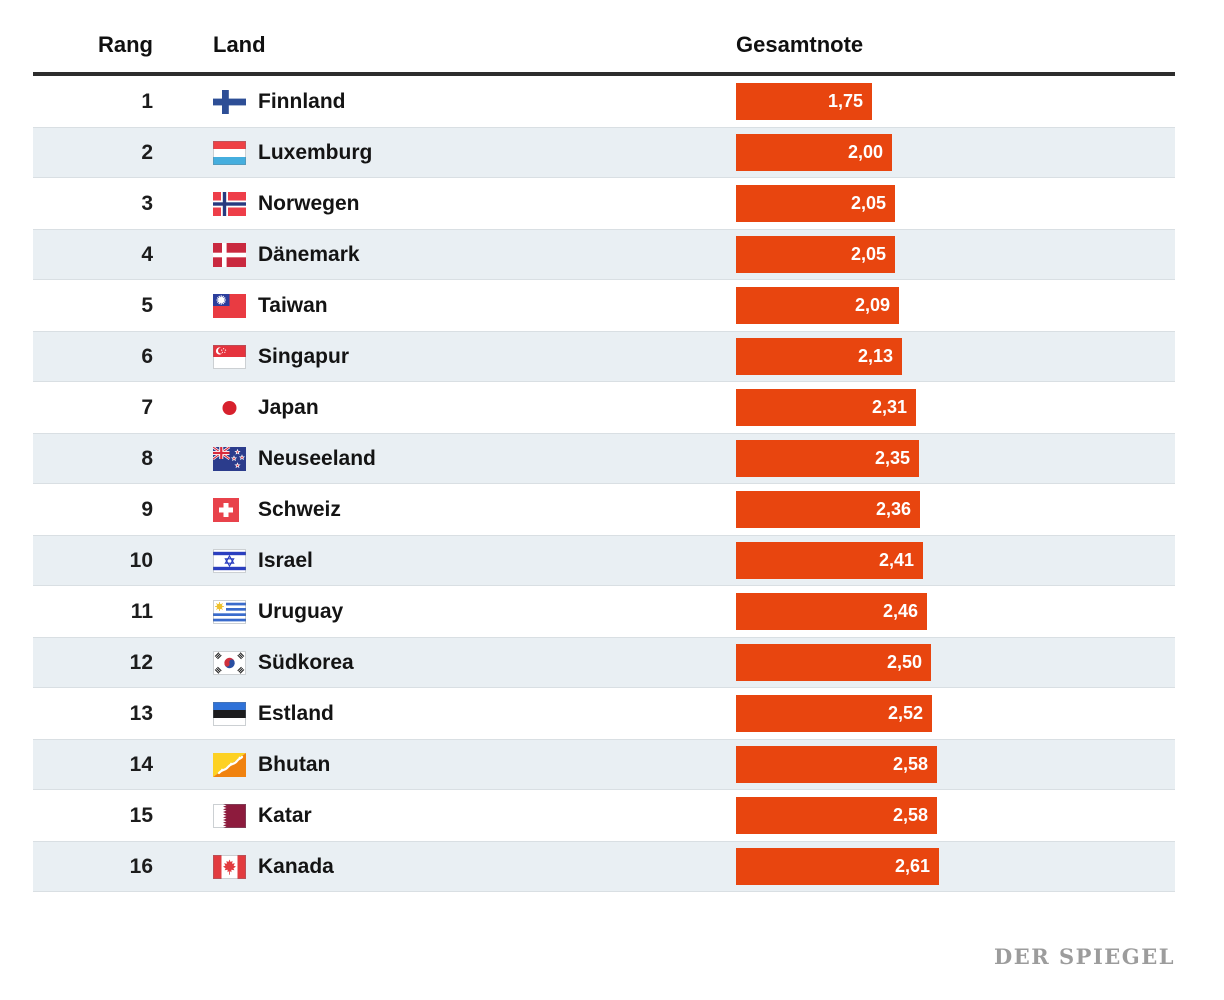  Describe the element at coordinates (229, 203) in the screenshot. I see `norwegen-flag-icon` at that location.